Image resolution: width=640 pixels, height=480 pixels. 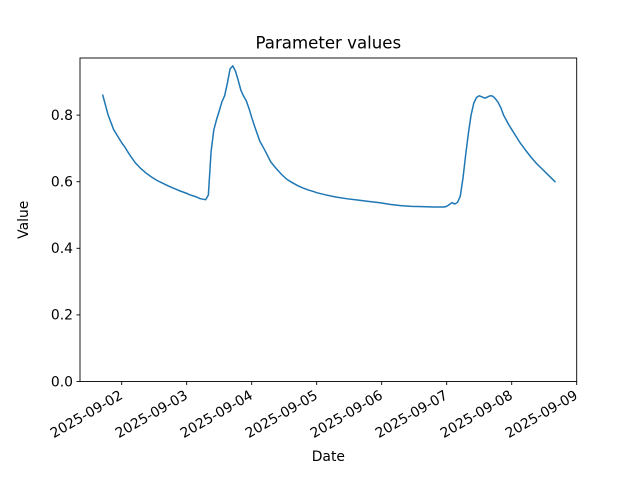 I want to click on y-axis-ticks: 0.0 0.2 0.4 0.6 0.8, so click(x=65, y=249).